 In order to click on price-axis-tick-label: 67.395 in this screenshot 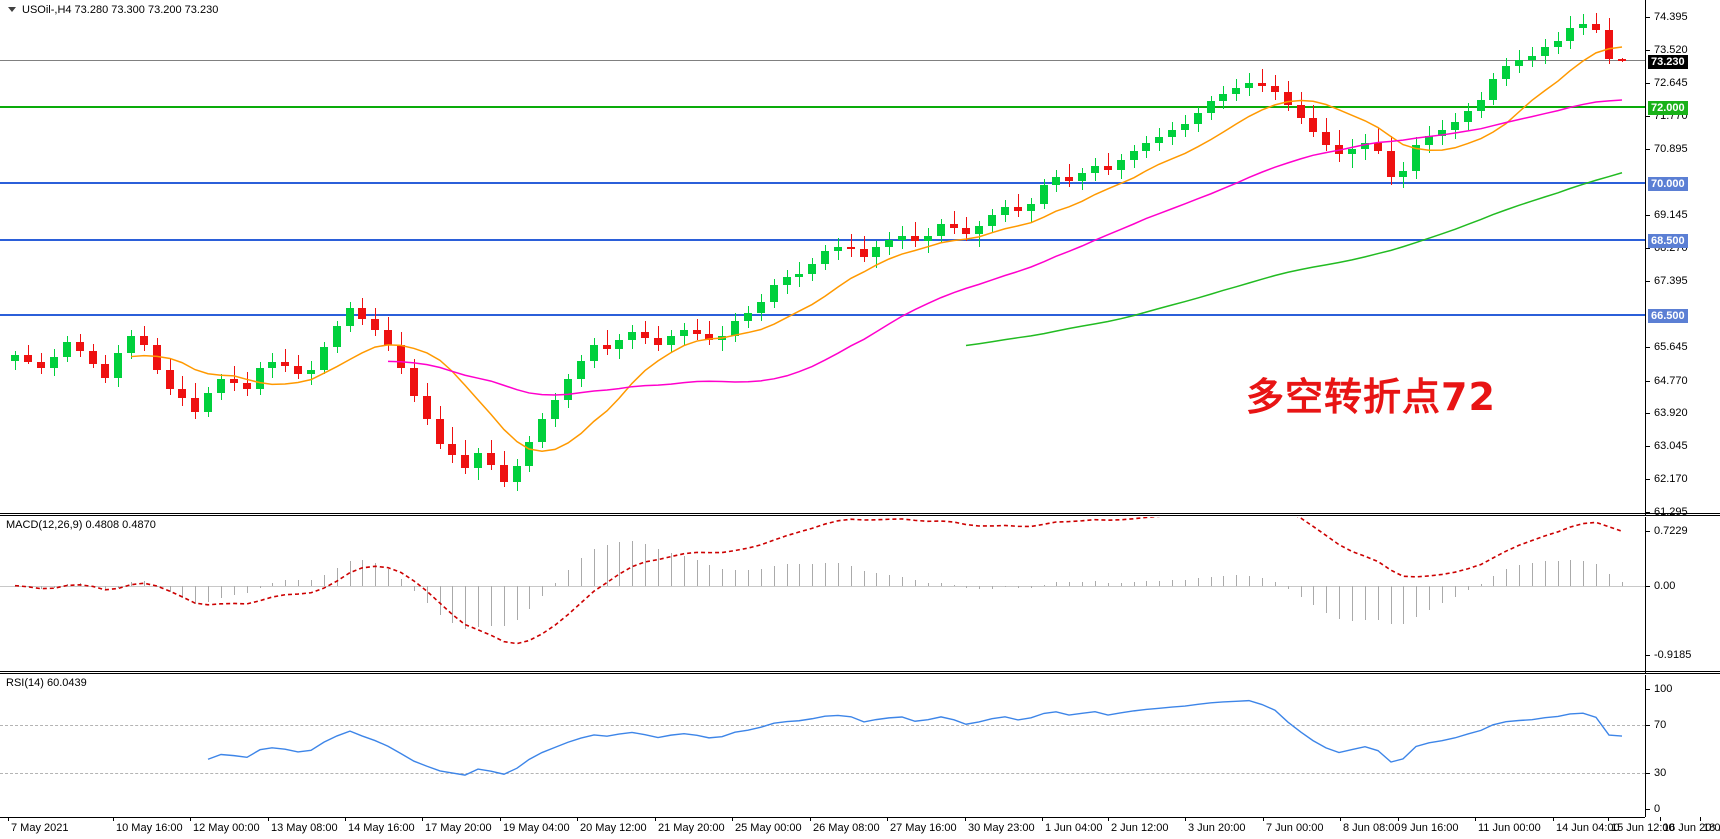, I will do `click(1671, 281)`.